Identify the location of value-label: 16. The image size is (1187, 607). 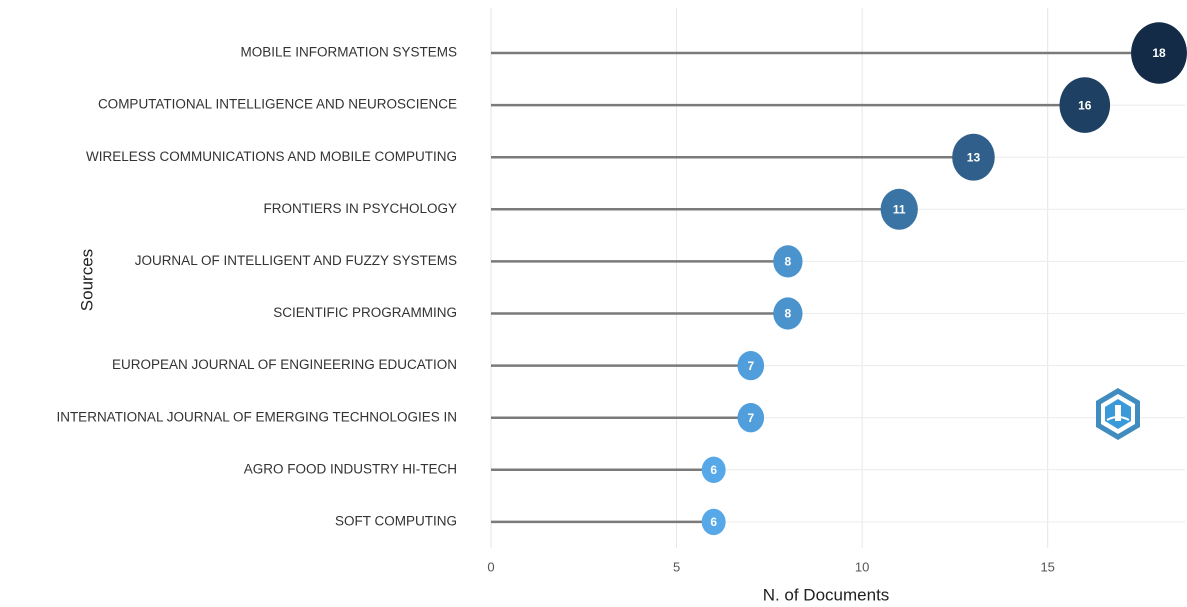
(1085, 105).